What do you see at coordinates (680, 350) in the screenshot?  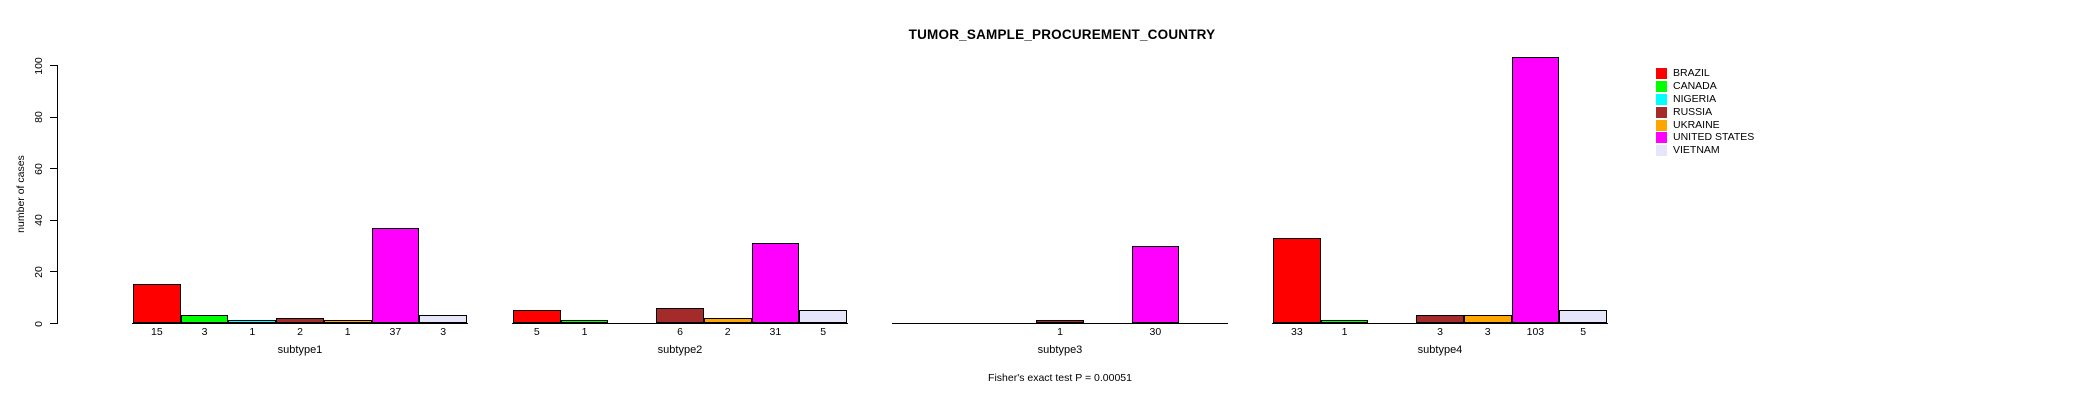 I see `x-axis-group-label: subtype2` at bounding box center [680, 350].